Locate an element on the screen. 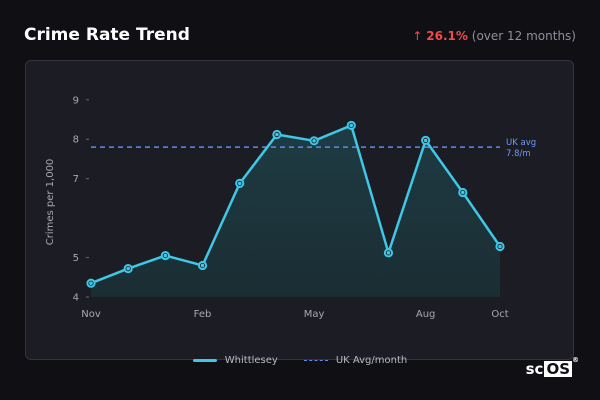  y-tick-label: 7 is located at coordinates (76, 179).